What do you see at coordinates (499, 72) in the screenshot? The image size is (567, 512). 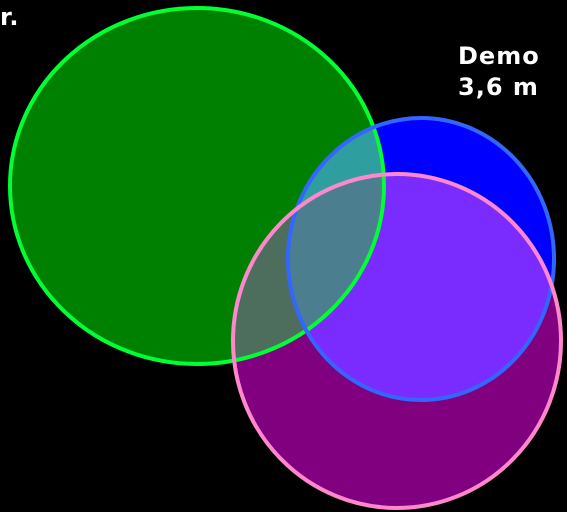 I see `label-right: Demo 3,6 m` at bounding box center [499, 72].